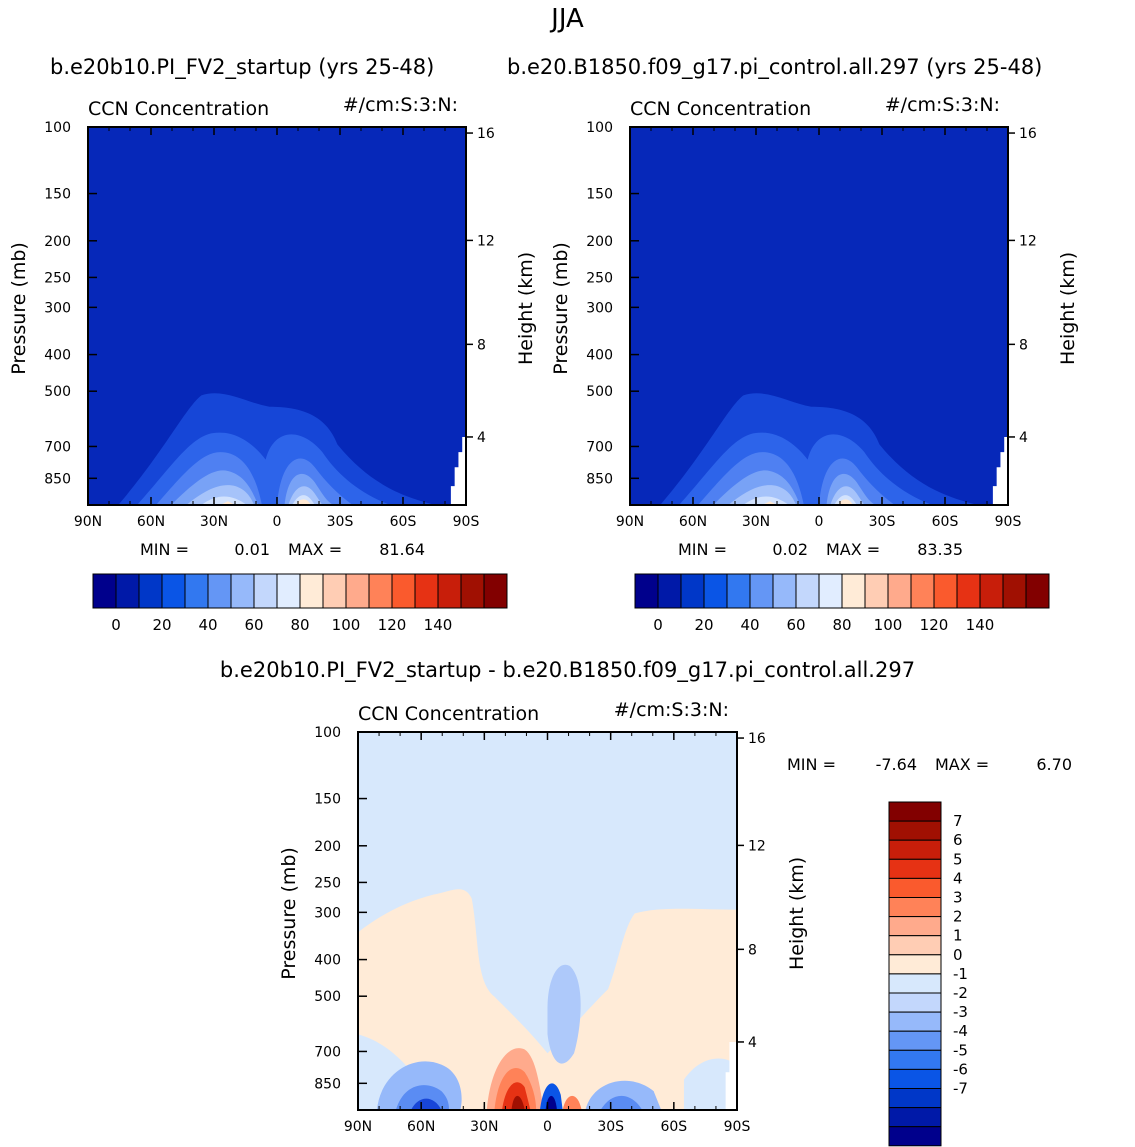 This screenshot has width=1135, height=1147. I want to click on min-value: 0.02, so click(790, 549).